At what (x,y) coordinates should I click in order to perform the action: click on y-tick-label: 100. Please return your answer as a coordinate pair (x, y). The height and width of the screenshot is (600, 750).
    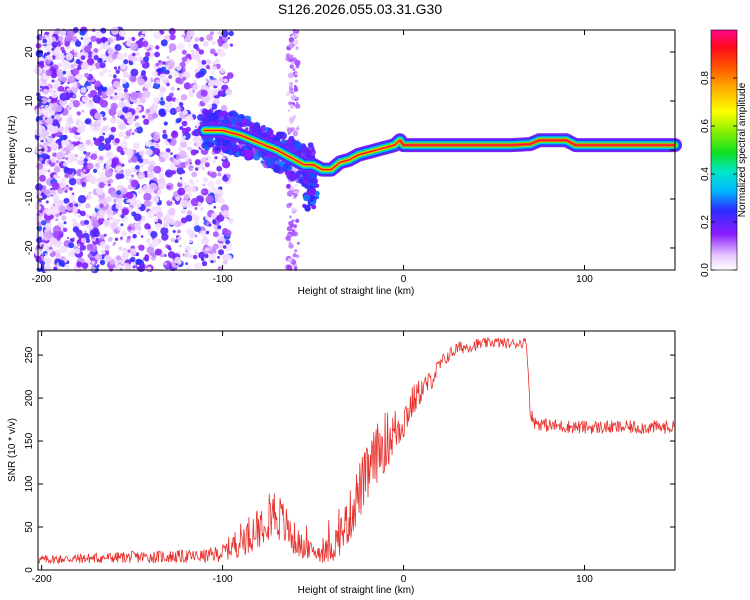
    Looking at the image, I should click on (29, 483).